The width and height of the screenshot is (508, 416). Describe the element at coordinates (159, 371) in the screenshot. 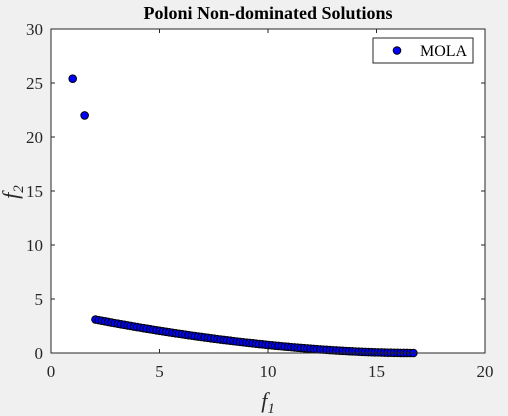

I see `x-tick-label: 5` at that location.